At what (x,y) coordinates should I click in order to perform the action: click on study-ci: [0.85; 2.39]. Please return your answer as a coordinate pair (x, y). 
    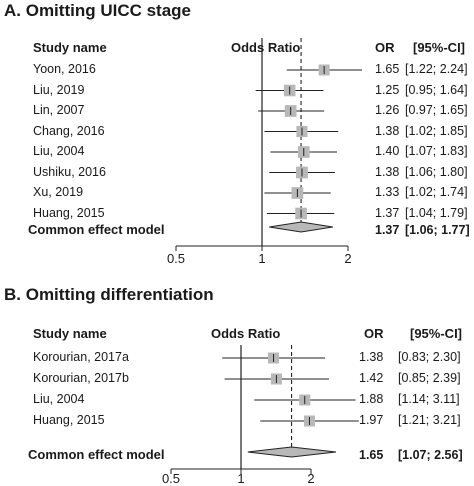
    Looking at the image, I should click on (429, 378).